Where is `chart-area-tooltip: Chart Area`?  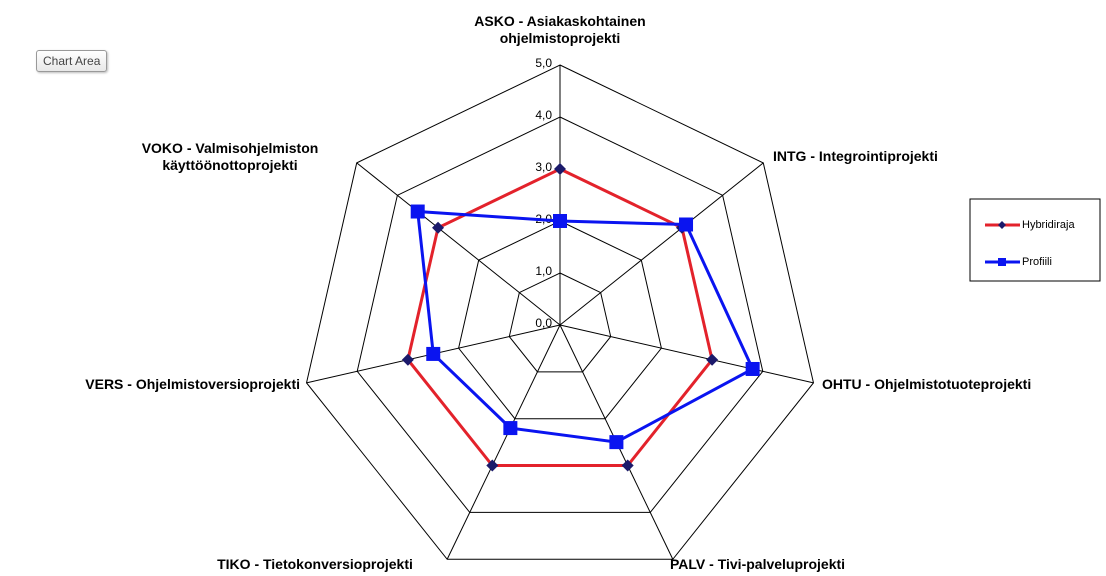 chart-area-tooltip: Chart Area is located at coordinates (72, 61).